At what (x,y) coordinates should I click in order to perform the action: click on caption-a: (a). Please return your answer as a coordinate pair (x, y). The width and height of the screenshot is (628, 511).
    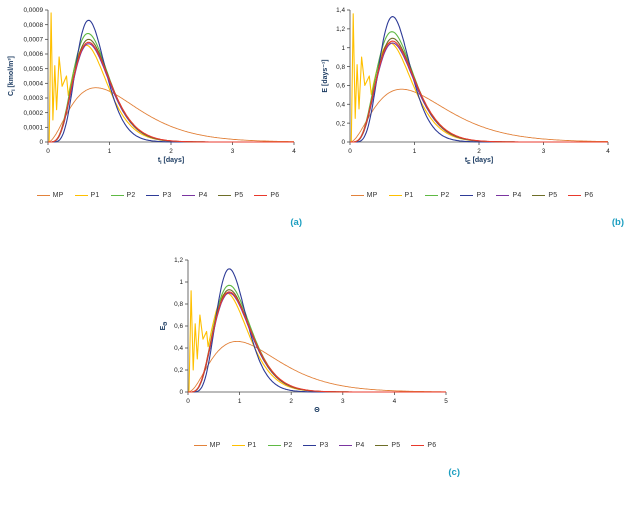
    Looking at the image, I should click on (296, 222).